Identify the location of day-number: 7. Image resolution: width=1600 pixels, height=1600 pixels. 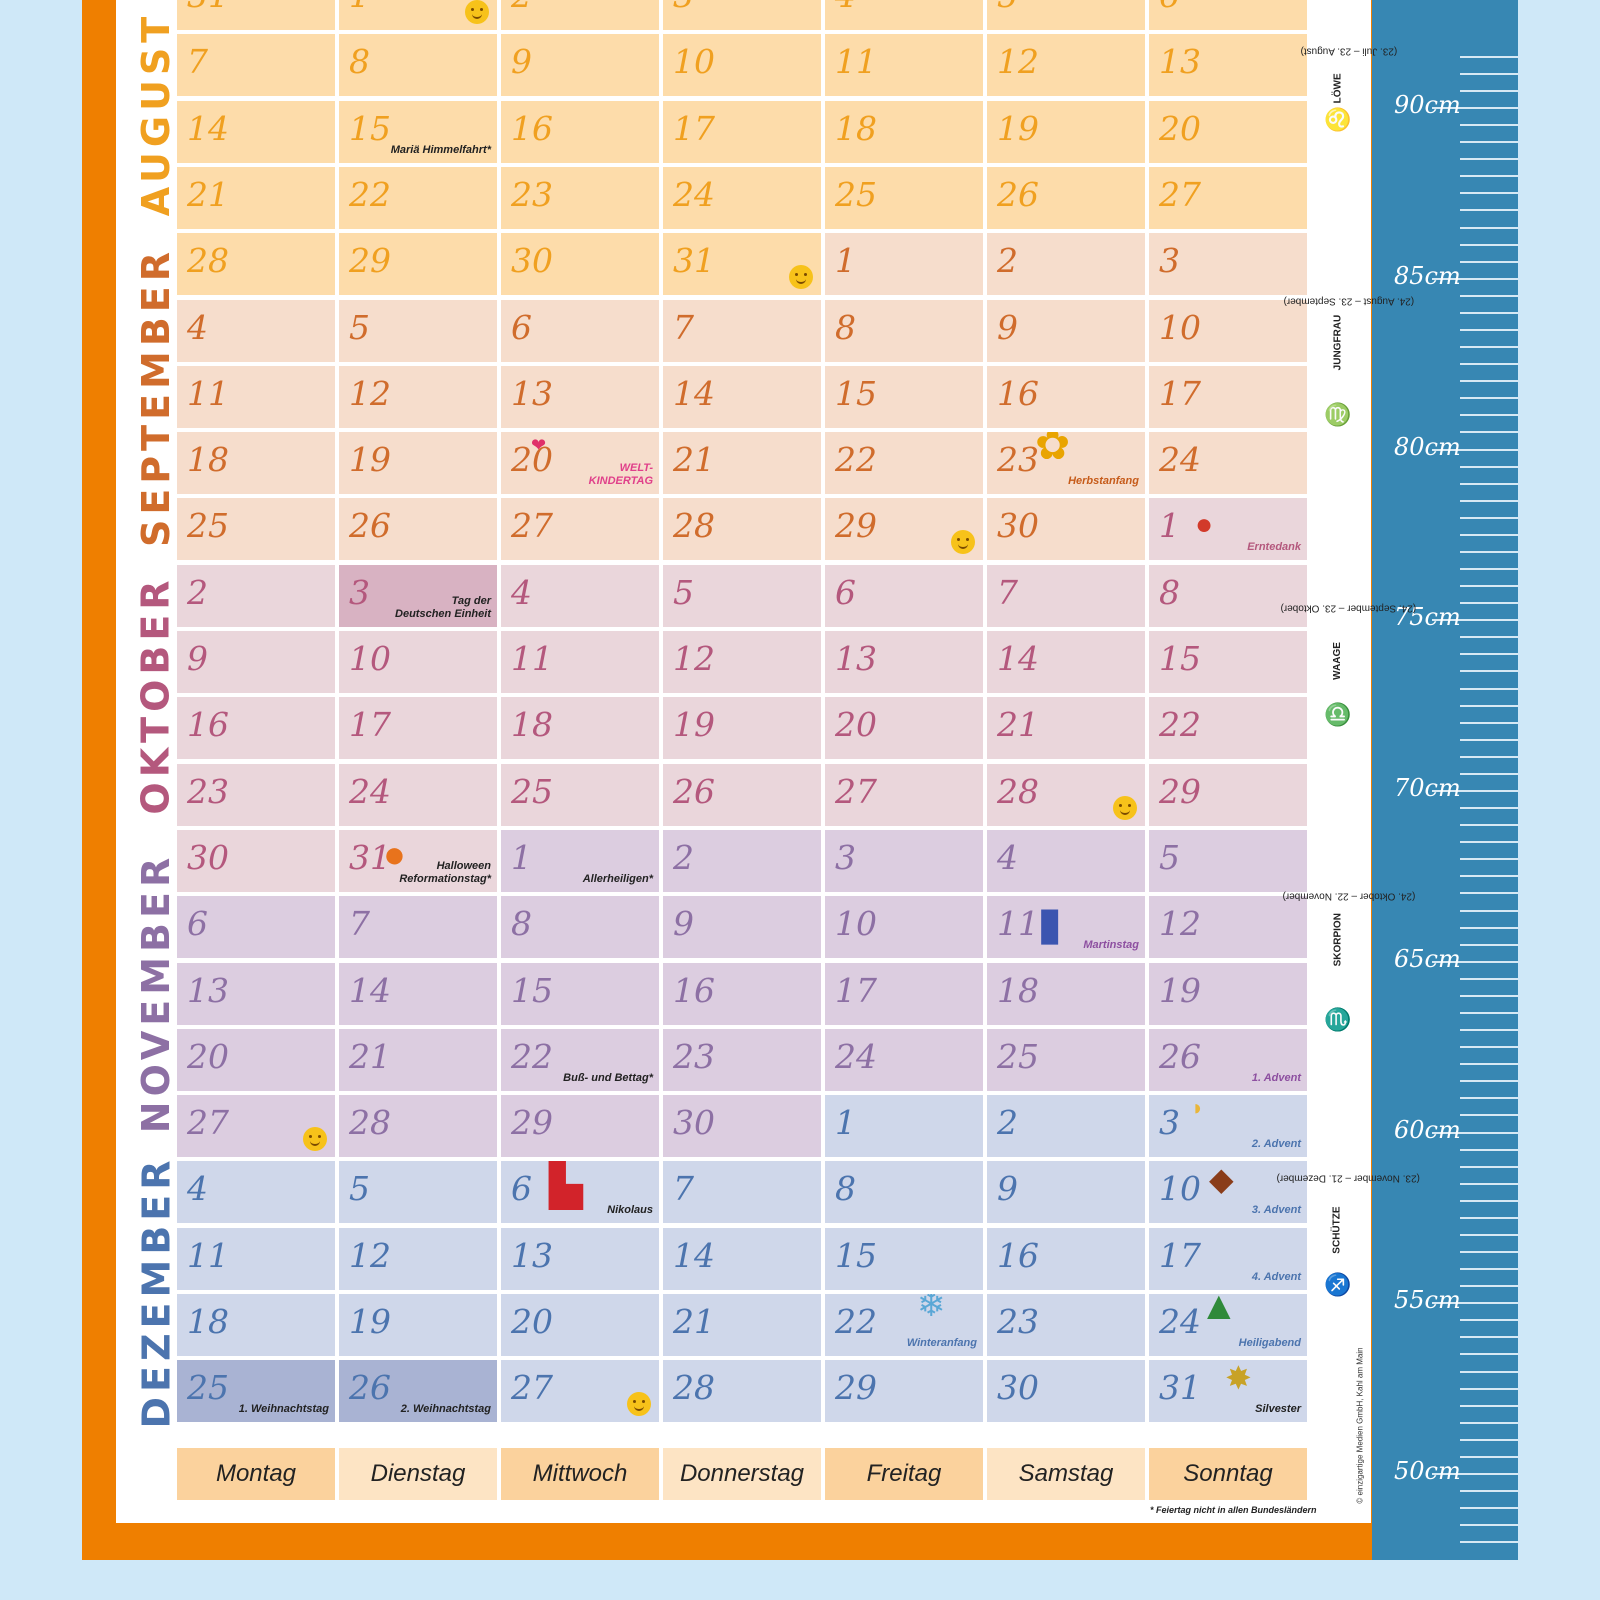
(1007, 592).